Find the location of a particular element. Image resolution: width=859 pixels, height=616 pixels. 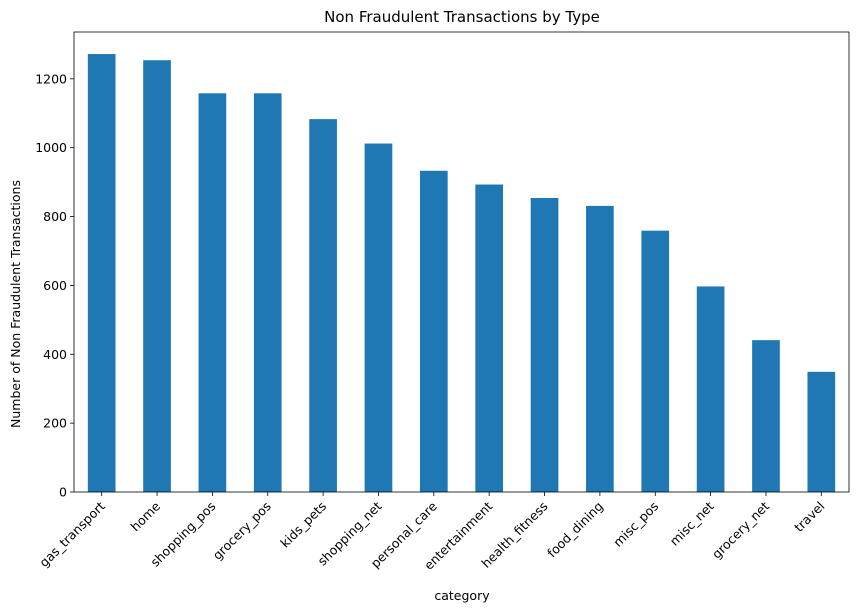

y-tick-label: 1200 is located at coordinates (51, 78).